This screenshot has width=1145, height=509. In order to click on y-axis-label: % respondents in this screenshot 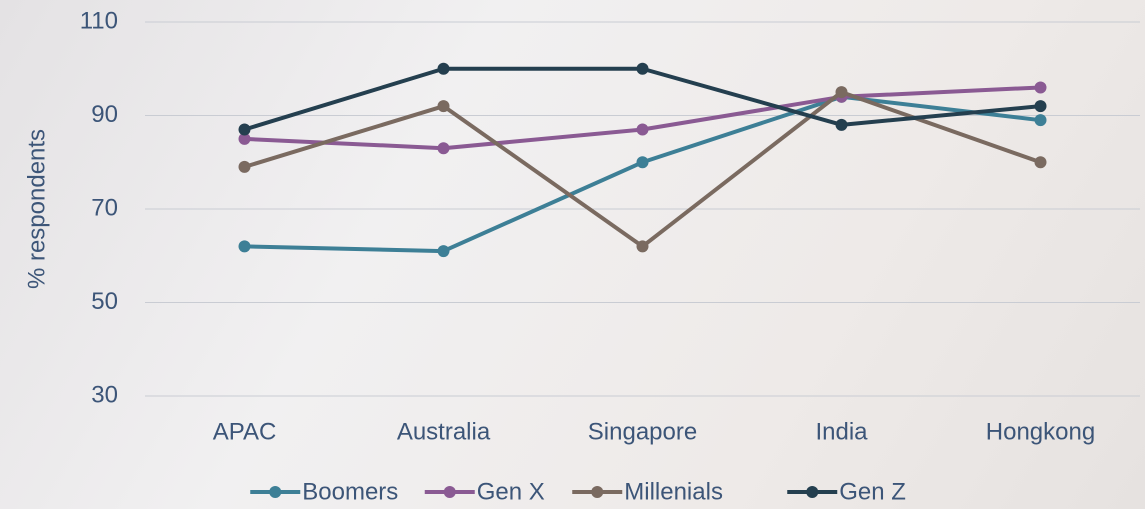, I will do `click(36, 209)`.